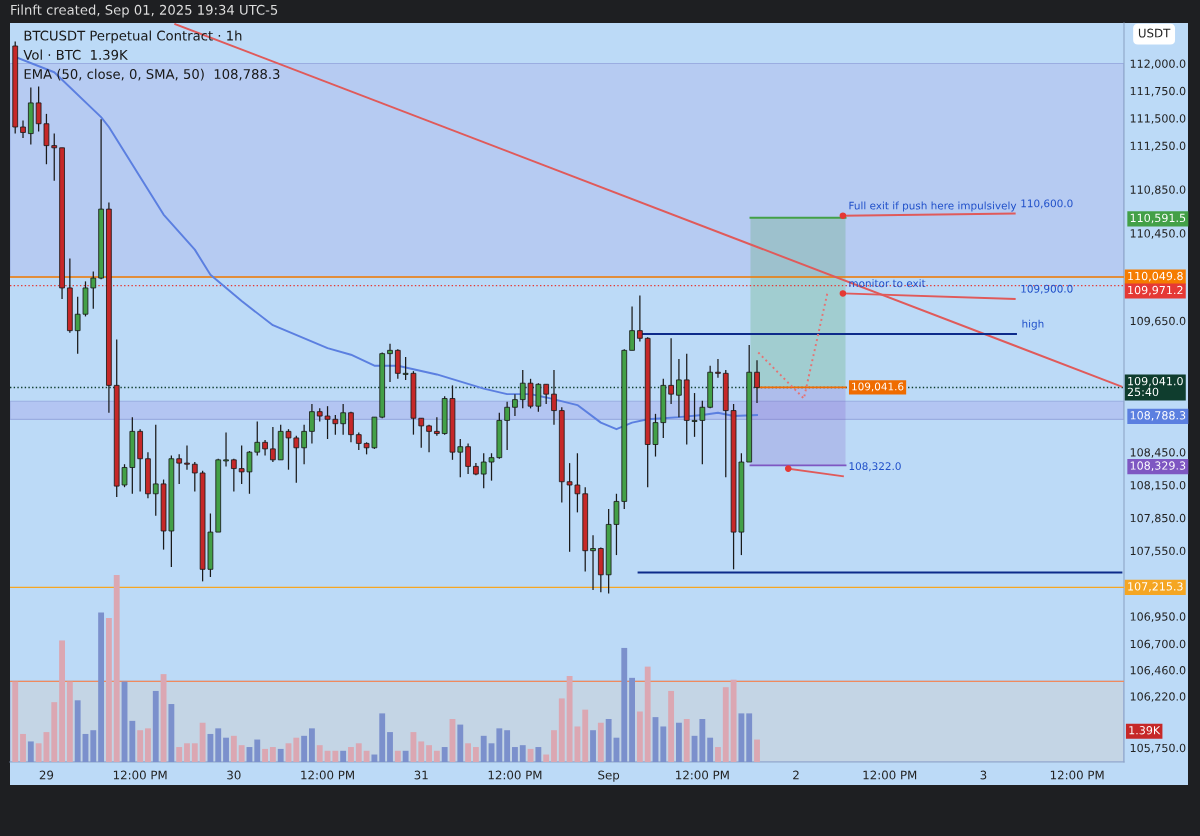 The height and width of the screenshot is (836, 1200). Describe the element at coordinates (1155, 587) in the screenshot. I see `ref-line-label: 107,215.3` at that location.